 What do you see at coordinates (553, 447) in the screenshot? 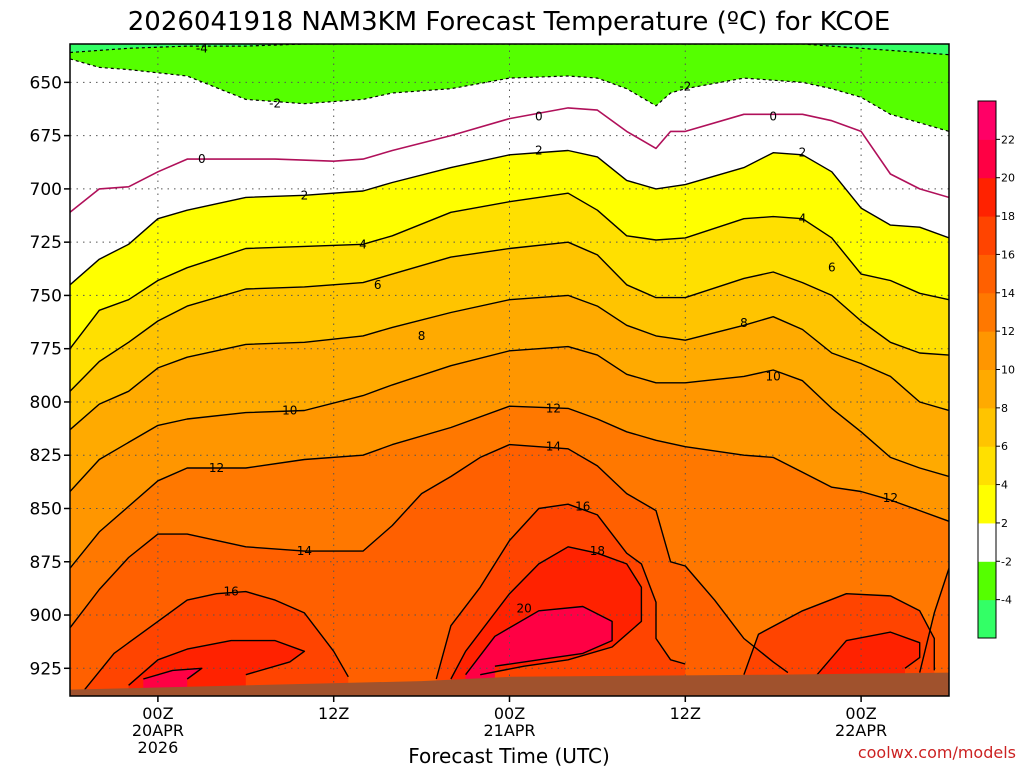
I see `contour-label-21: 14` at bounding box center [553, 447].